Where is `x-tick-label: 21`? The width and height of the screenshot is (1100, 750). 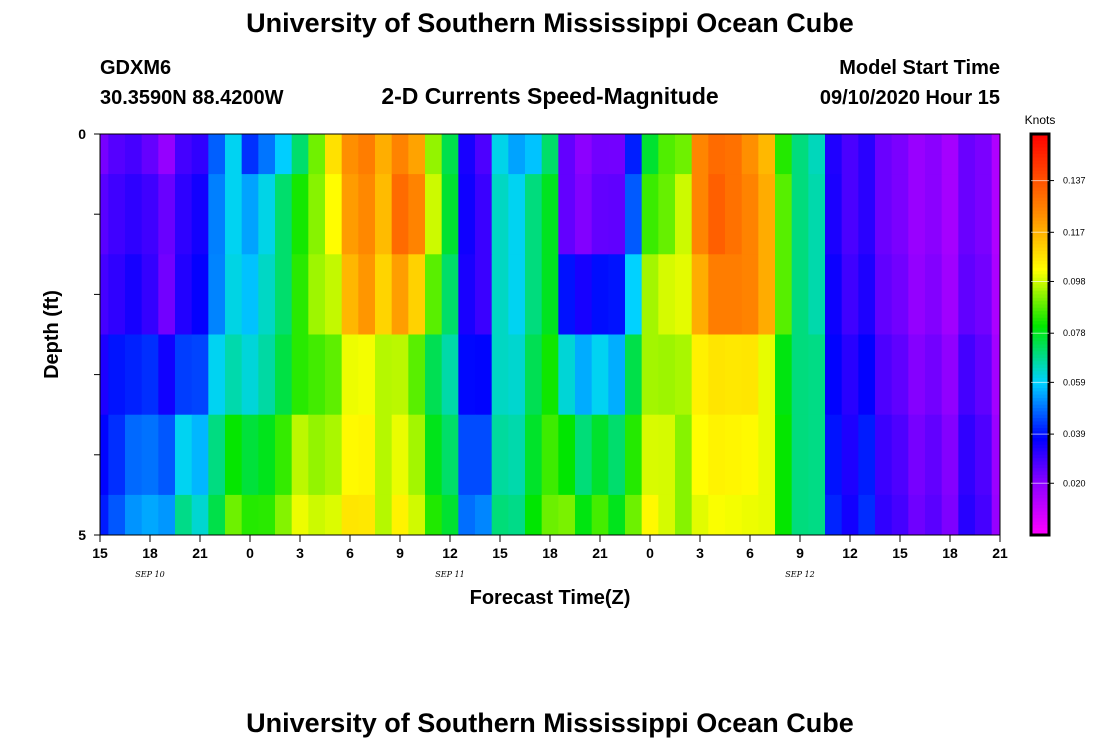
x-tick-label: 21 is located at coordinates (200, 553).